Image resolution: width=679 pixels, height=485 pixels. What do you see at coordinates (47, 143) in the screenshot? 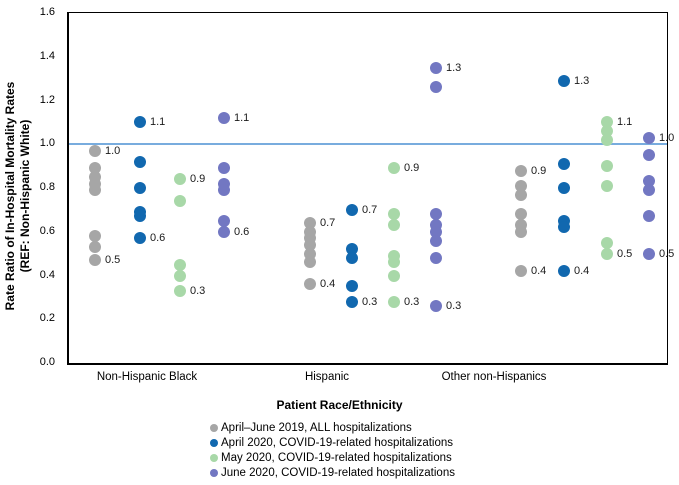
I see `y-tick-label: 1.0` at bounding box center [47, 143].